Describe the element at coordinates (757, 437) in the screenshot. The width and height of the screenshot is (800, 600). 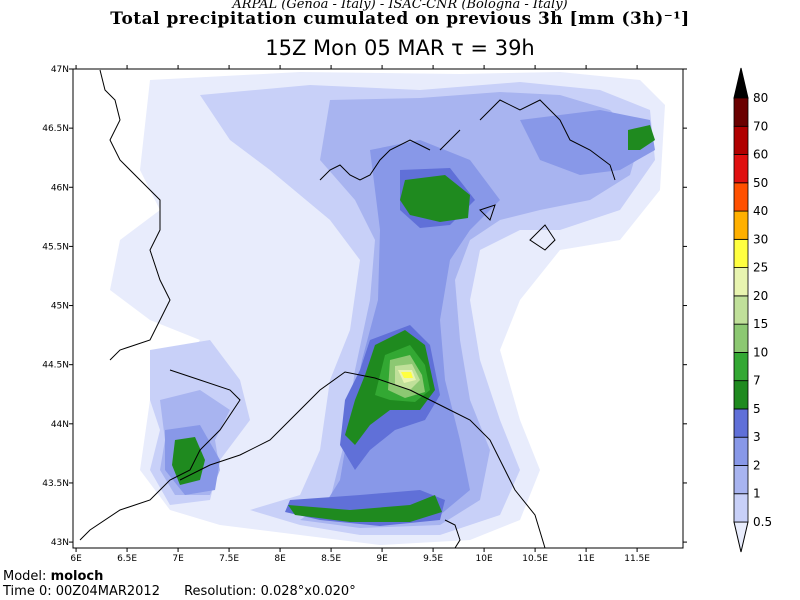
I see `colorbar-level-label: 3` at that location.